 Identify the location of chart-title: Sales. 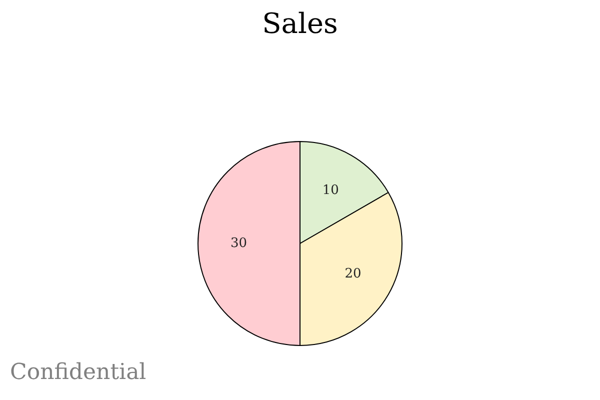
(300, 24).